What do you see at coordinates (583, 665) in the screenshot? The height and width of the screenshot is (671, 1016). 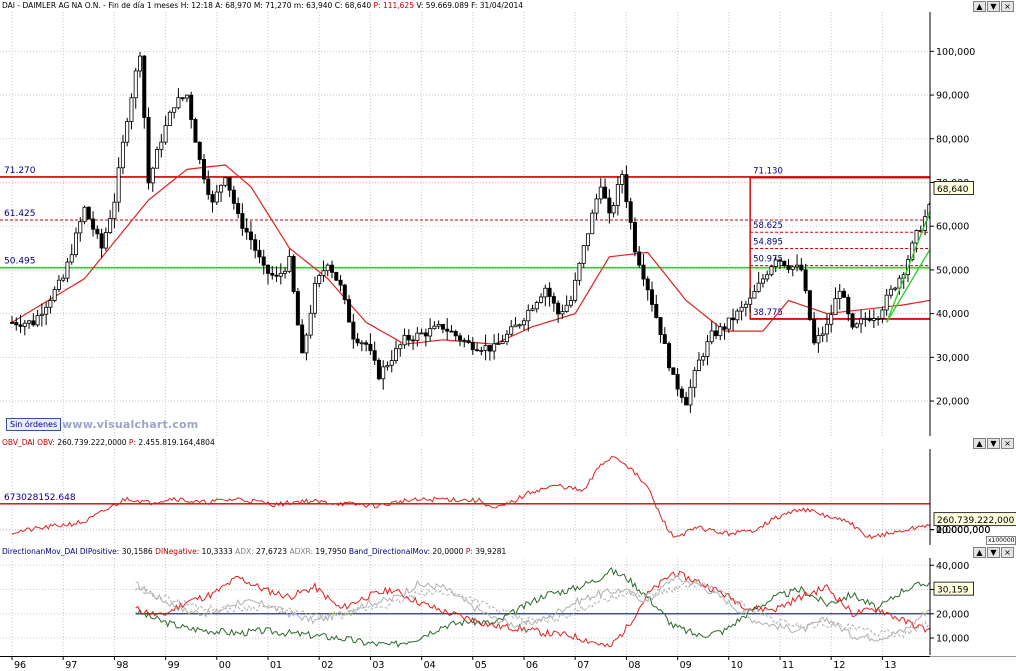 I see `time-tick-label: 07` at bounding box center [583, 665].